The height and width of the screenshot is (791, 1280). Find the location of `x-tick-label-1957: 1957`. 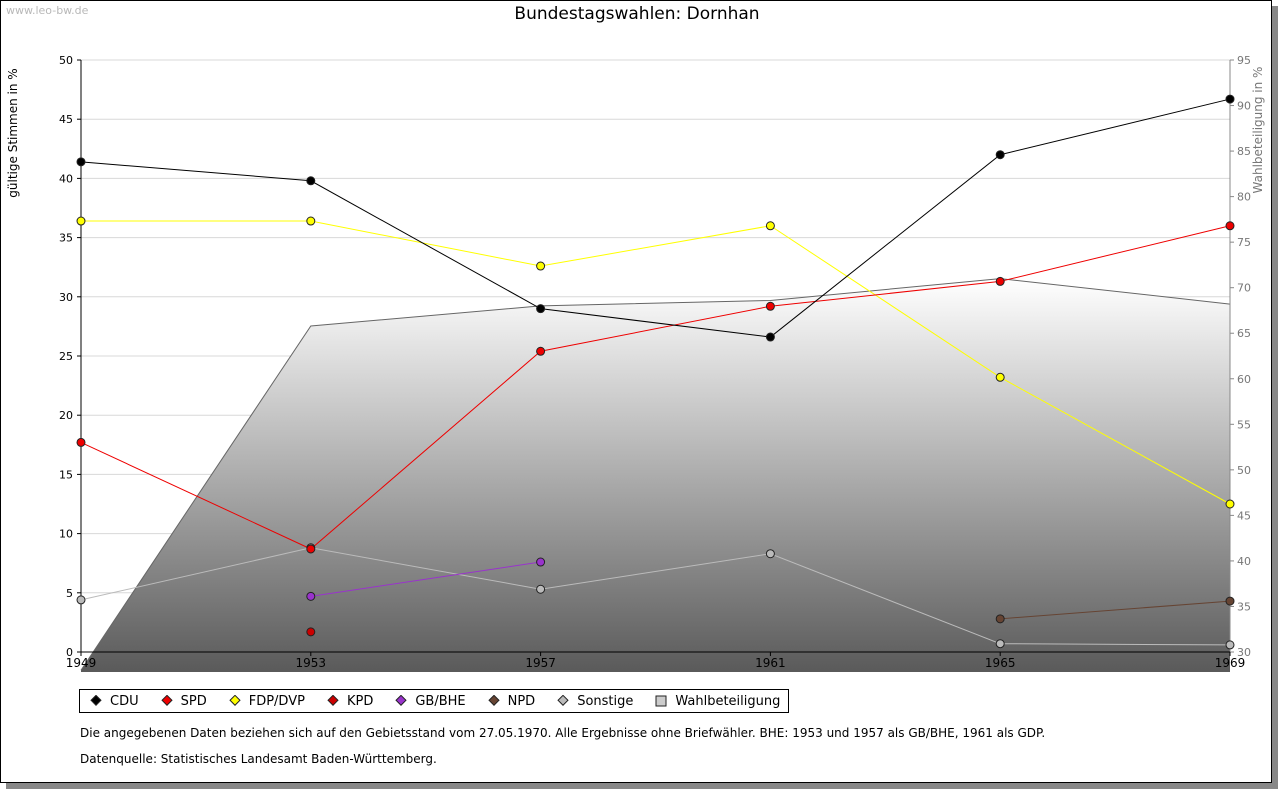

x-tick-label-1957: 1957 is located at coordinates (540, 663).